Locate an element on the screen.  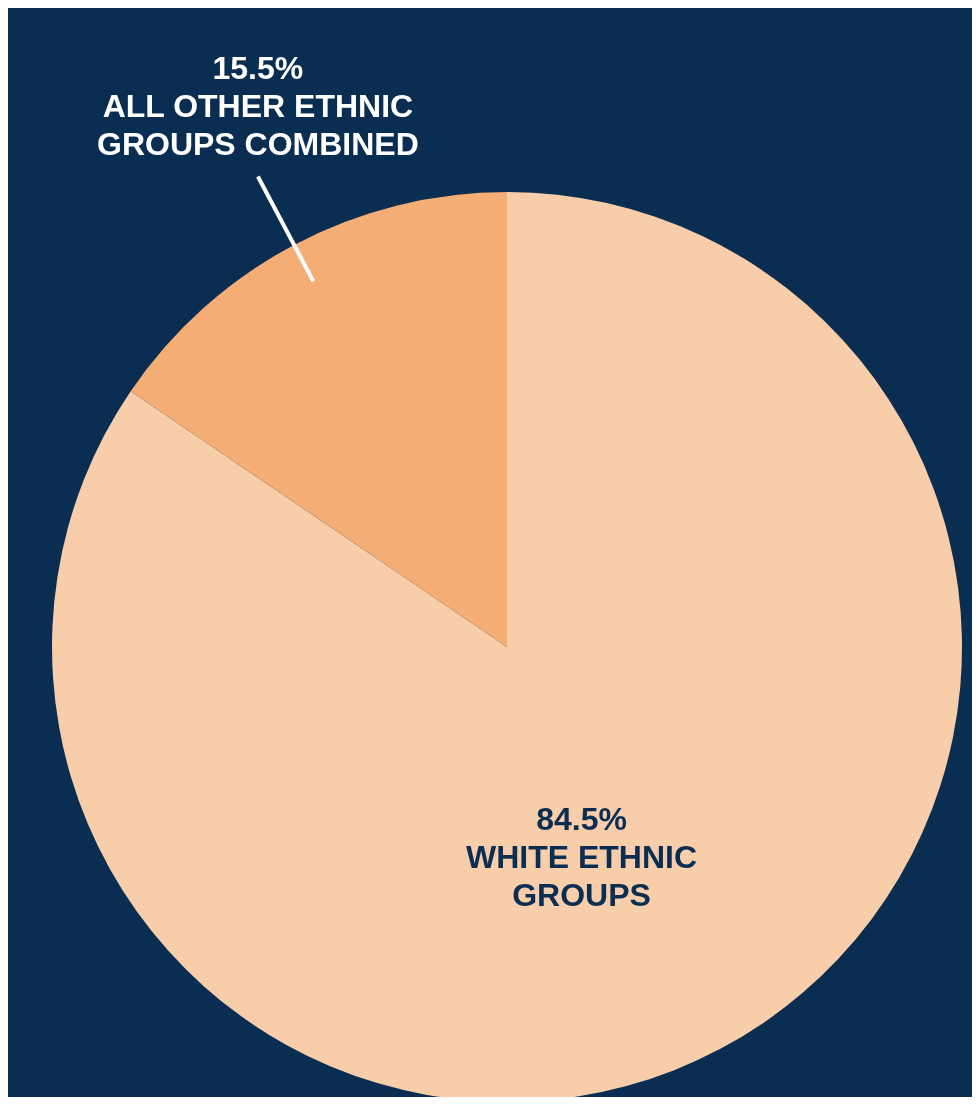
data-label: 15.5% is located at coordinates (258, 67).